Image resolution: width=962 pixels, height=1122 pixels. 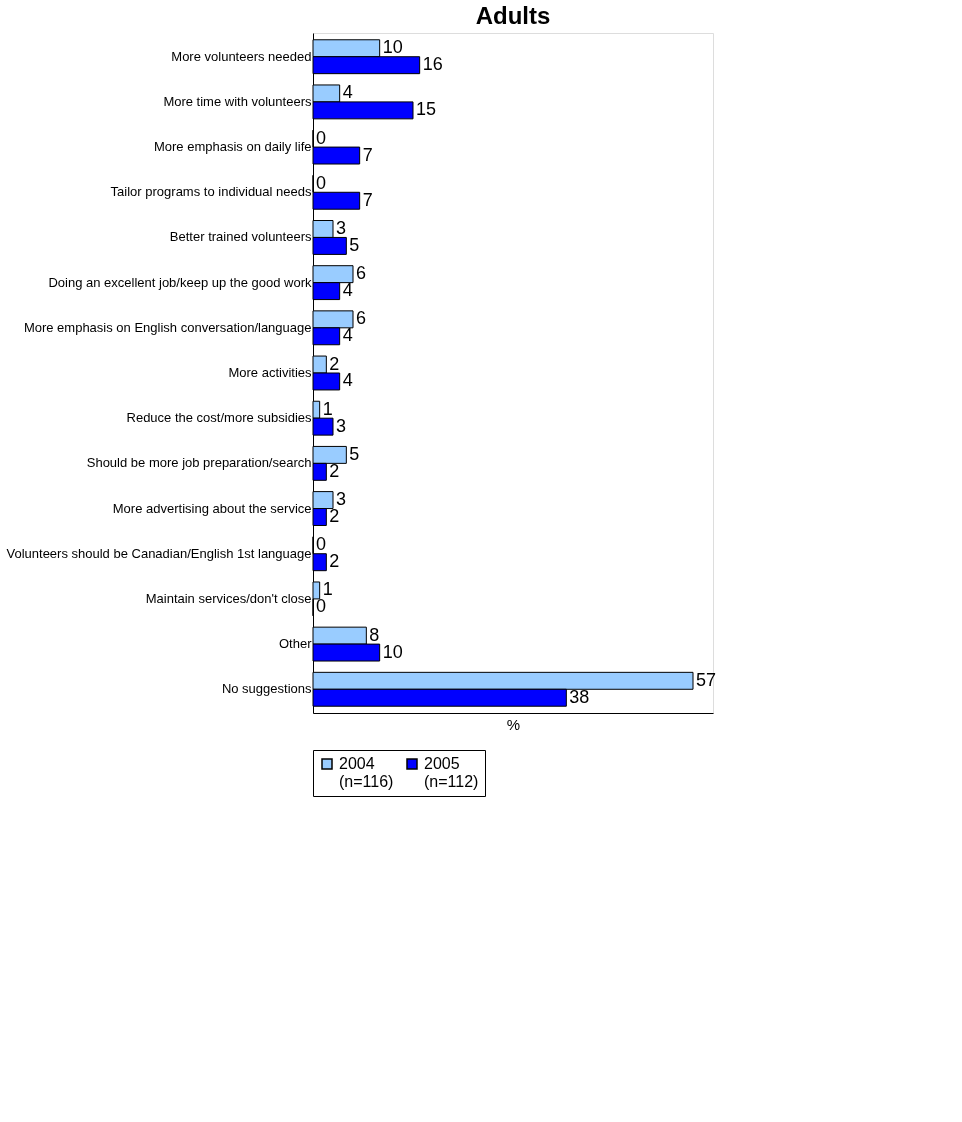 What do you see at coordinates (180, 282) in the screenshot?
I see `y-tick-label: Doing an excellent job/keep up the good work` at bounding box center [180, 282].